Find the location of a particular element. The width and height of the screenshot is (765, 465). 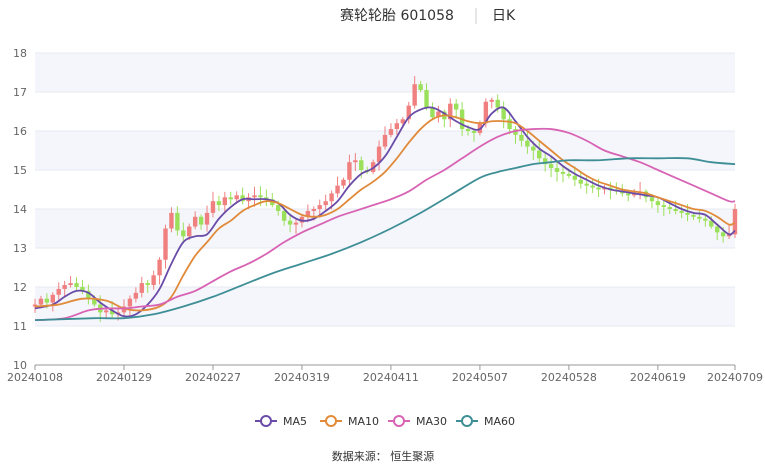

legend-item-ma5: MA5 is located at coordinates (281, 421).